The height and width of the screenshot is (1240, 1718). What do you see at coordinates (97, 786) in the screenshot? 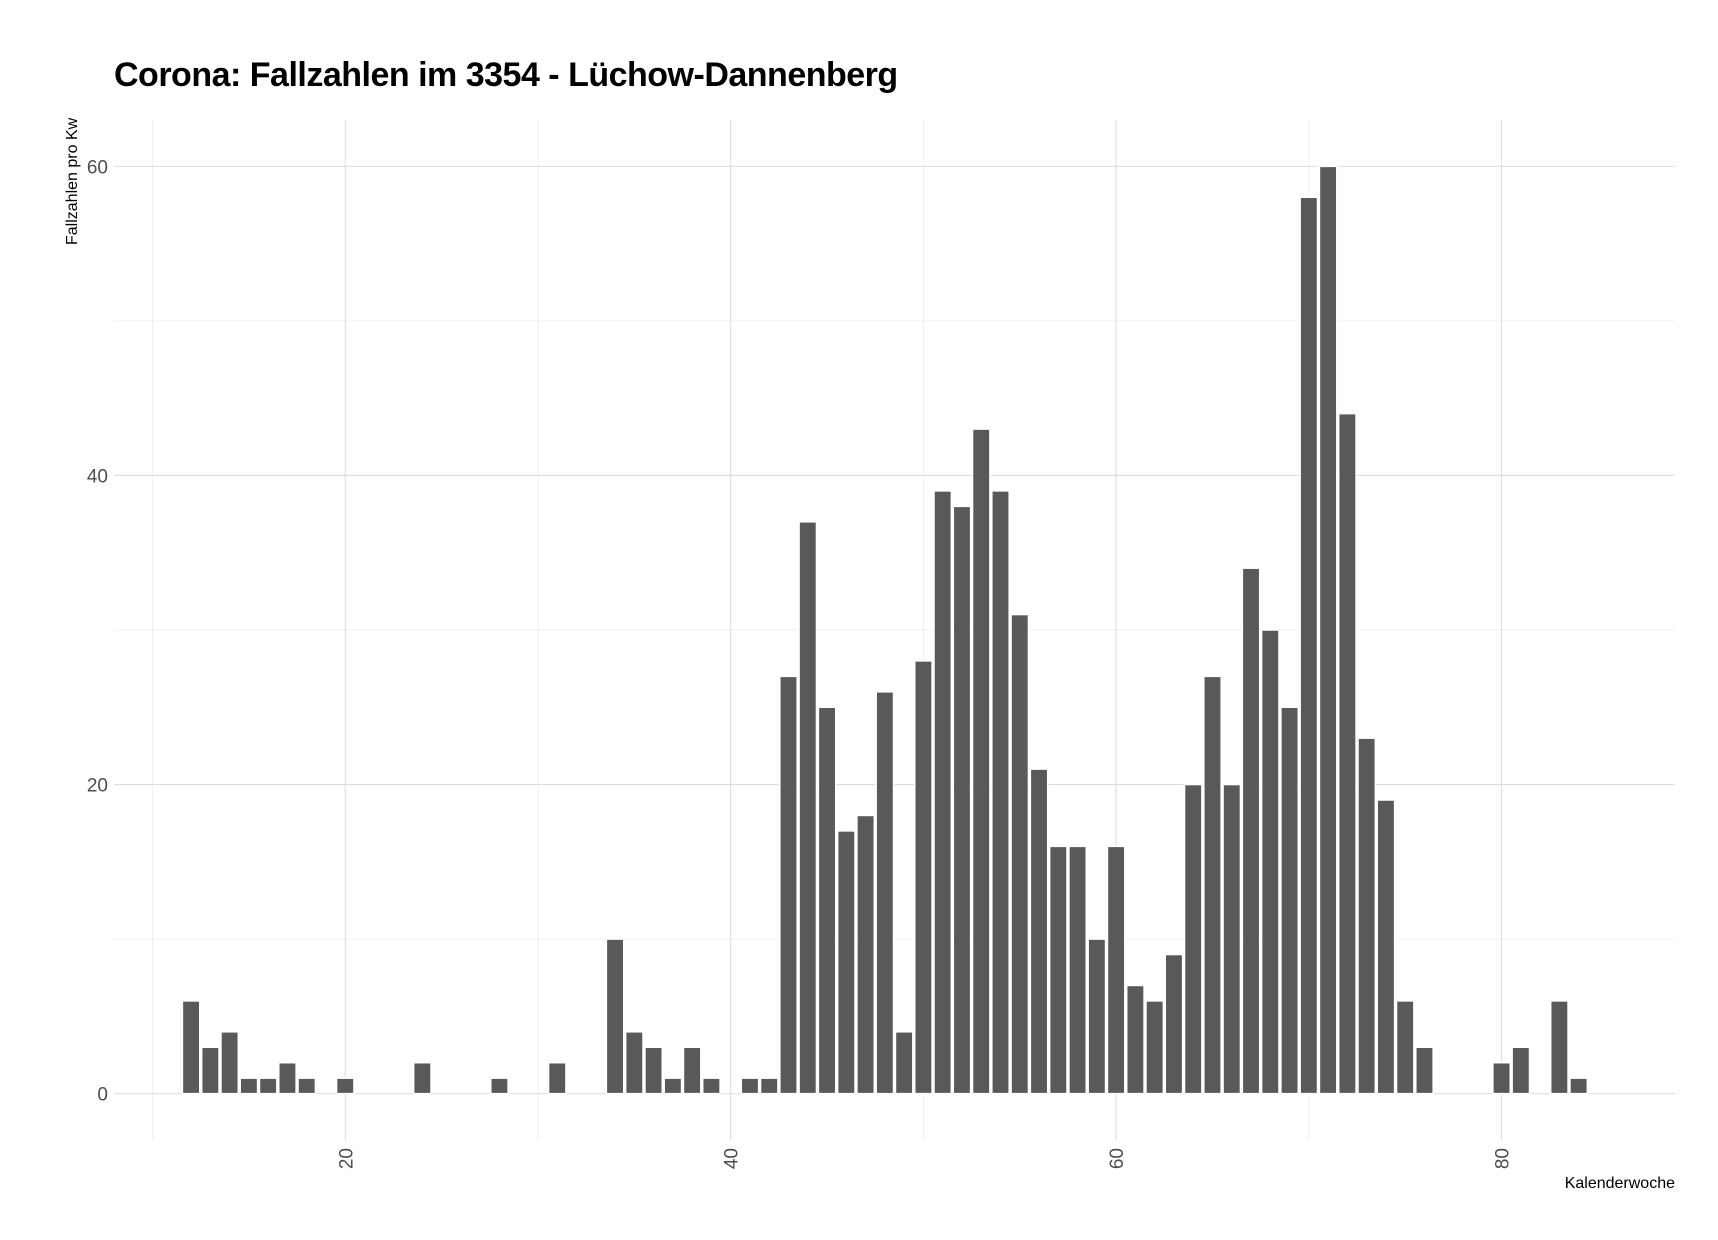
I see `y-tick-label: 20` at bounding box center [97, 786].